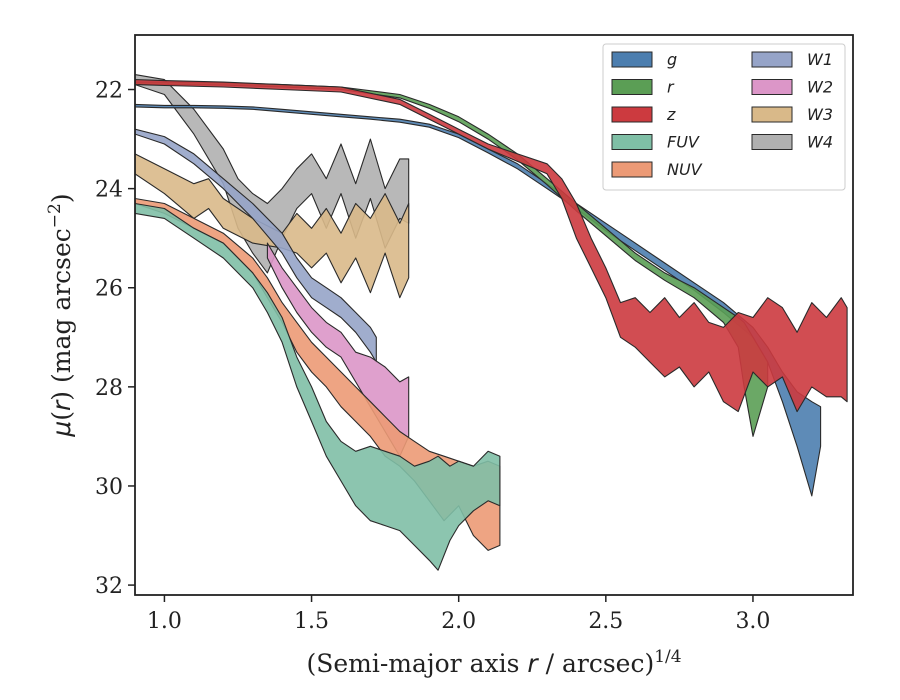 The width and height of the screenshot is (900, 700). What do you see at coordinates (632, 142) in the screenshot?
I see `legend-swatch-fuv` at bounding box center [632, 142].